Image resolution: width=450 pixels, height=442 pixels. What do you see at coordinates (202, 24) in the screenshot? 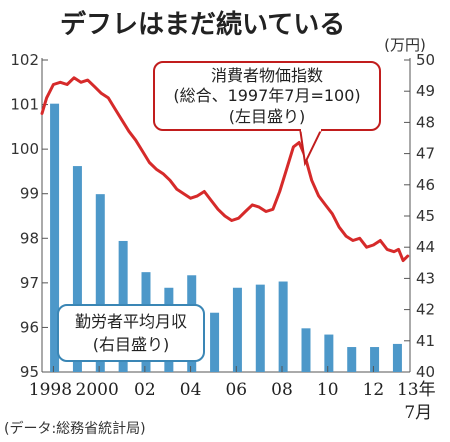
I see `chart-title: デフレはまだ続いている` at bounding box center [202, 24].